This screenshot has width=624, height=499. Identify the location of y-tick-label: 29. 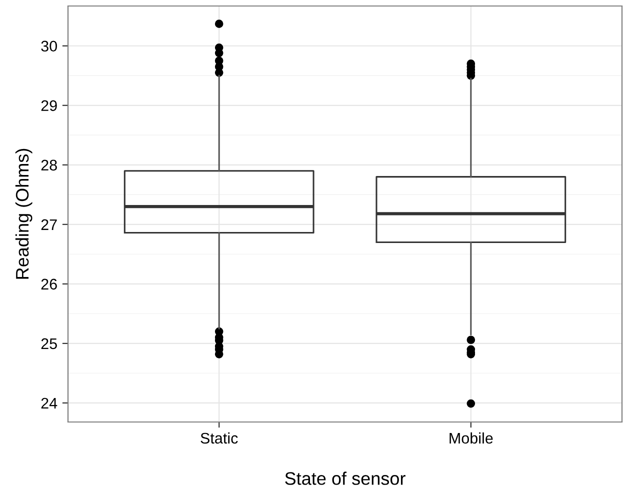
(49, 106).